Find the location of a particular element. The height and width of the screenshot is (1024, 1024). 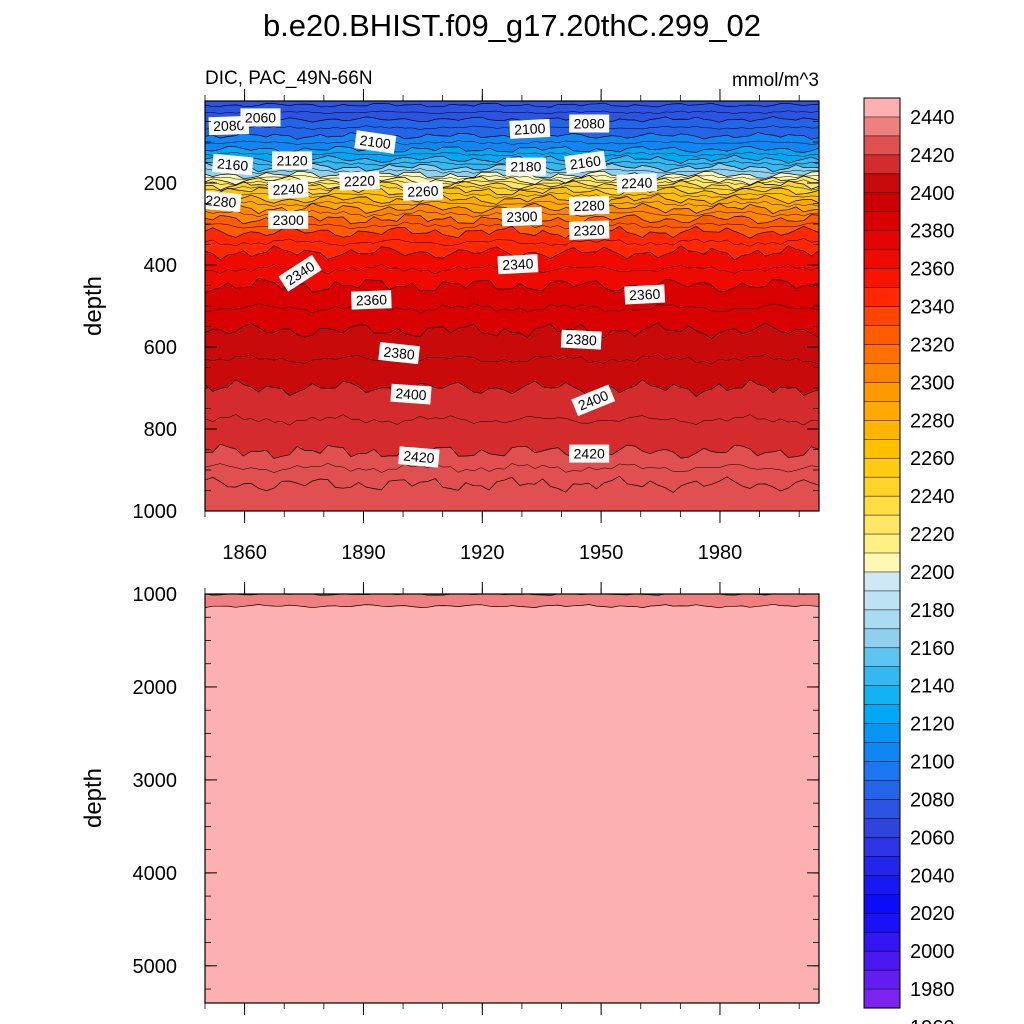

colorbar-label: 2060 is located at coordinates (932, 838).